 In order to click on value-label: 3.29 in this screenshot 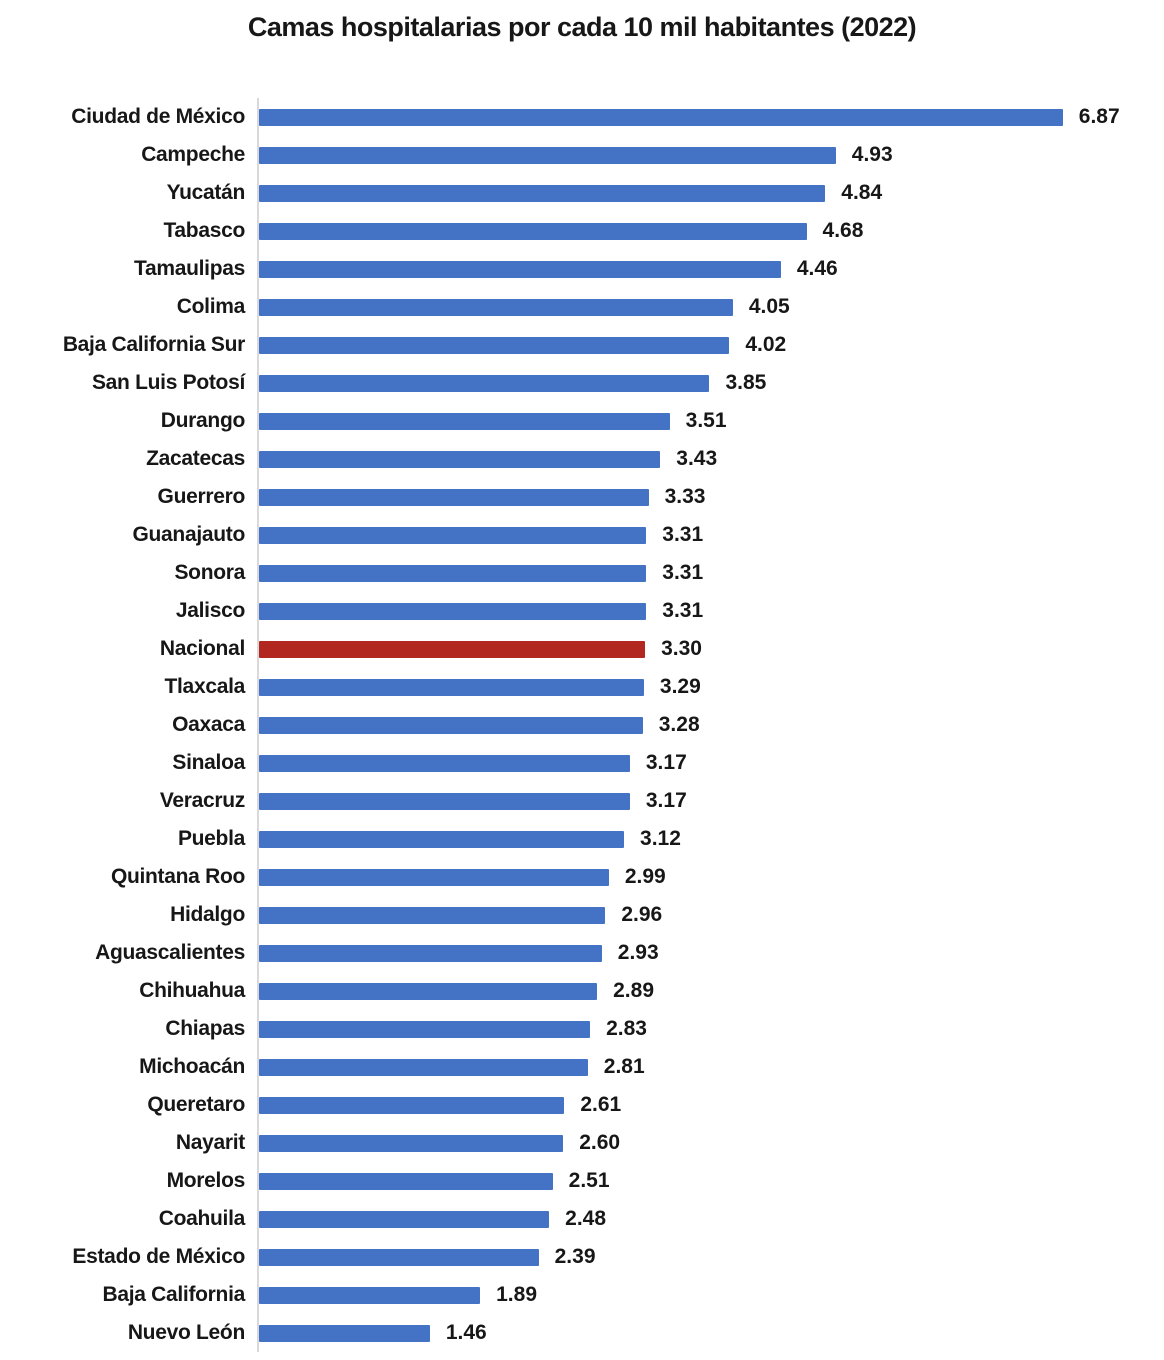, I will do `click(680, 686)`.